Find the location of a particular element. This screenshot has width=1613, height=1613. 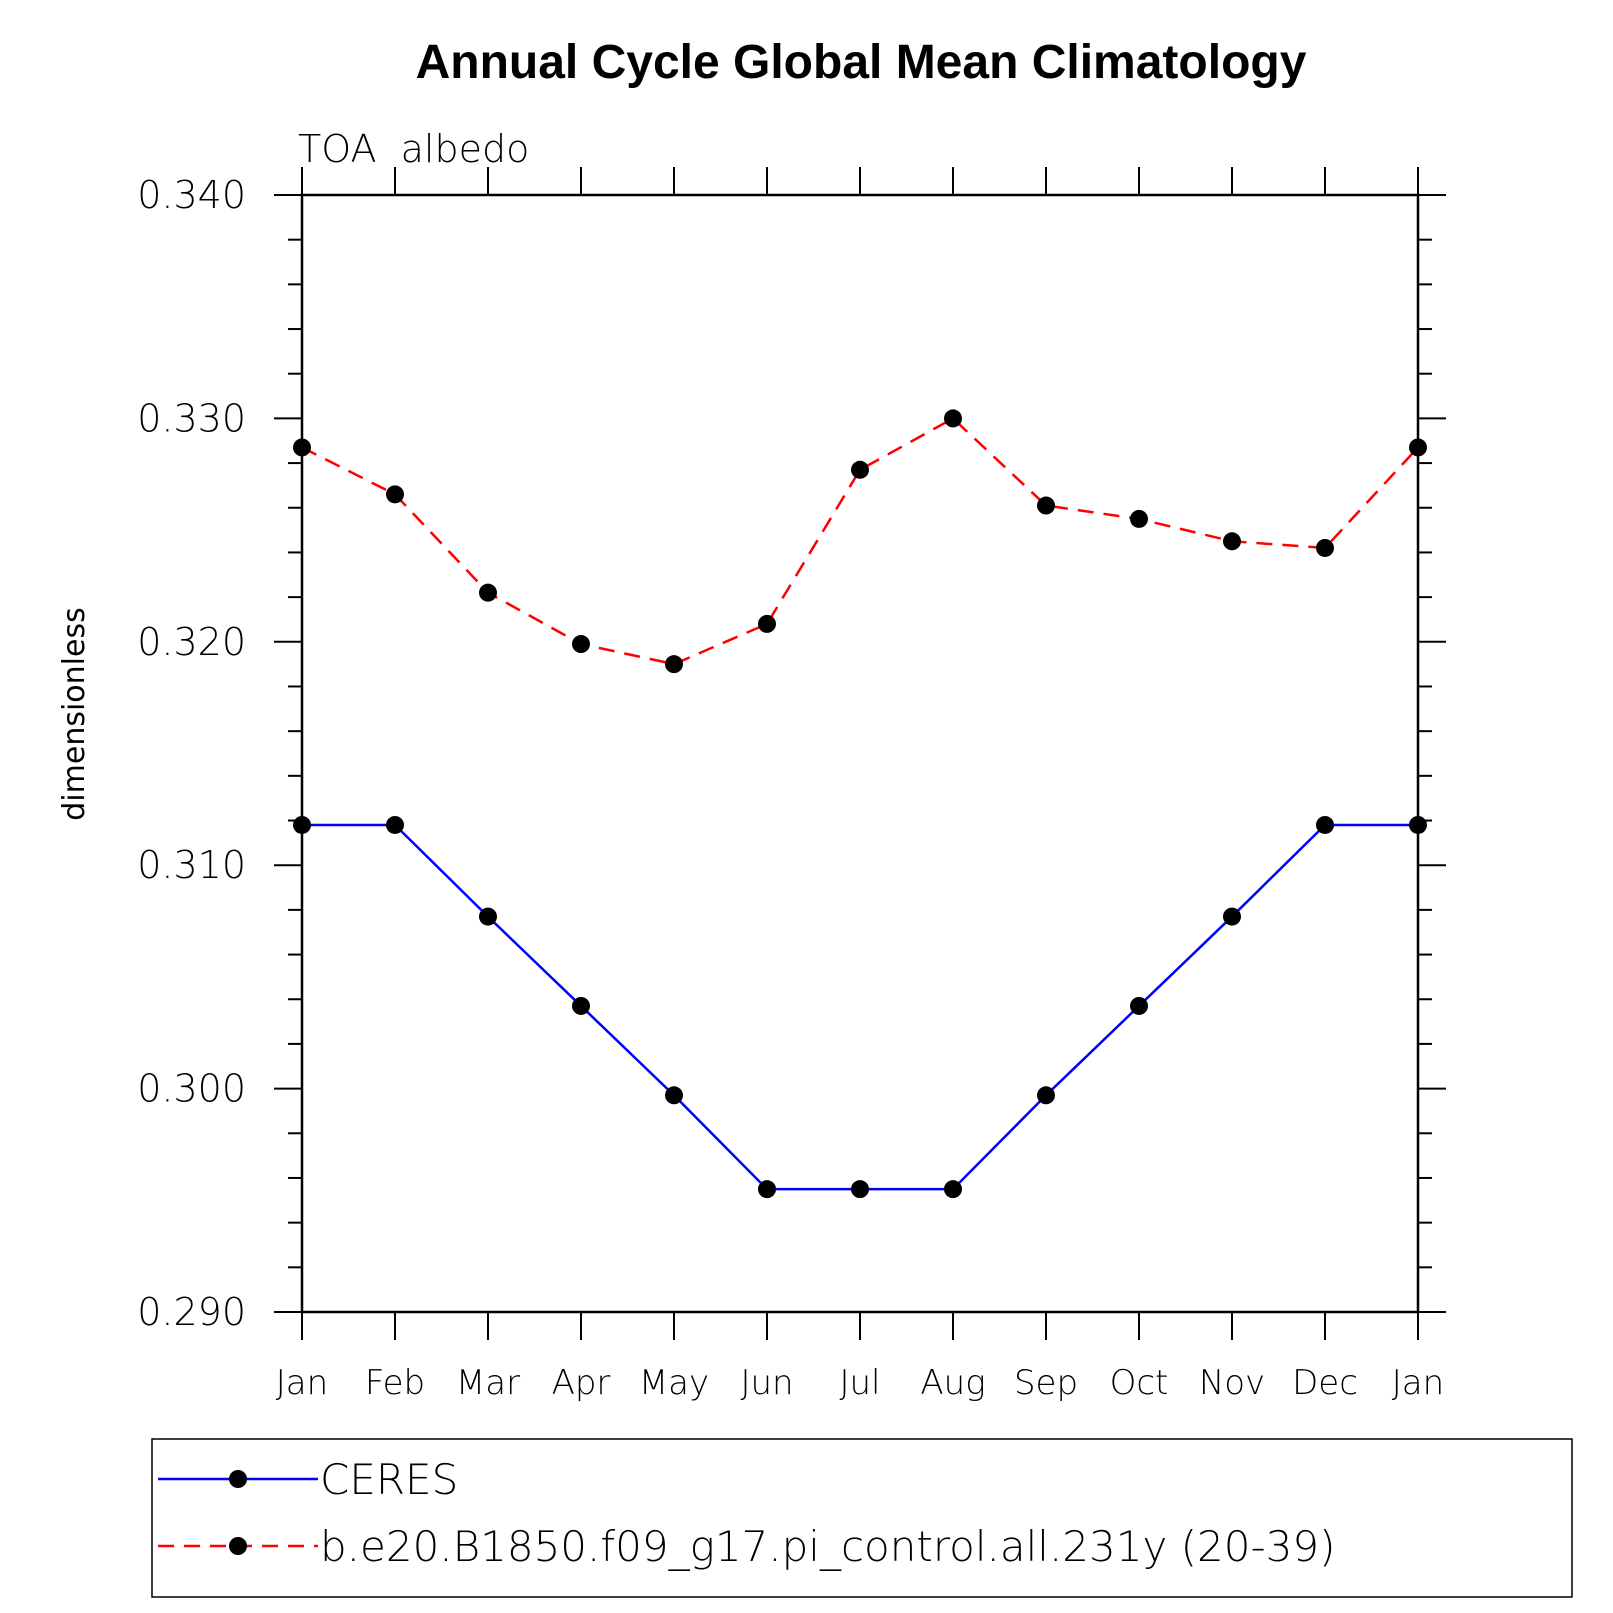

x-tick-label: Oct is located at coordinates (1139, 1383).